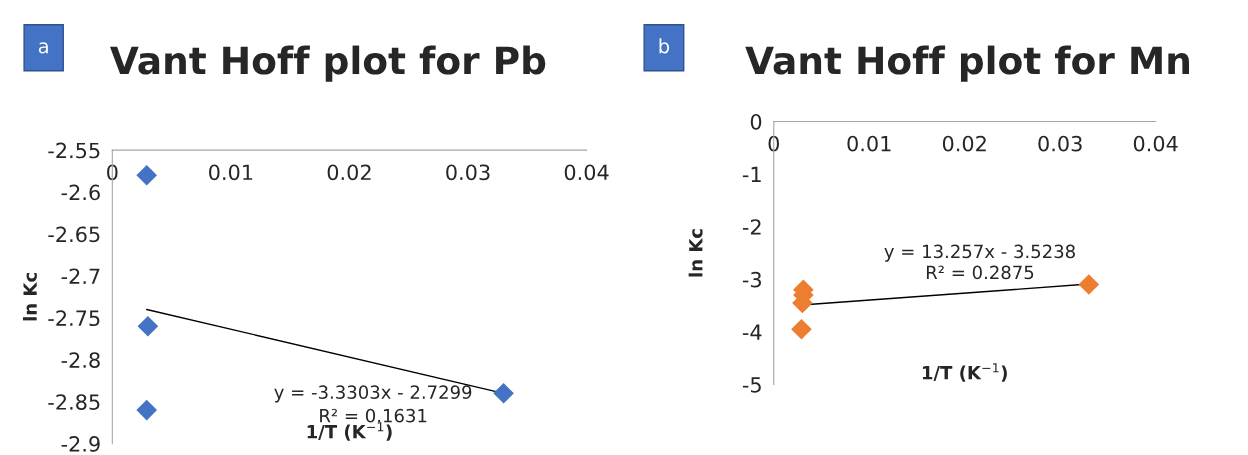  What do you see at coordinates (664, 46) in the screenshot?
I see `text: b` at bounding box center [664, 46].